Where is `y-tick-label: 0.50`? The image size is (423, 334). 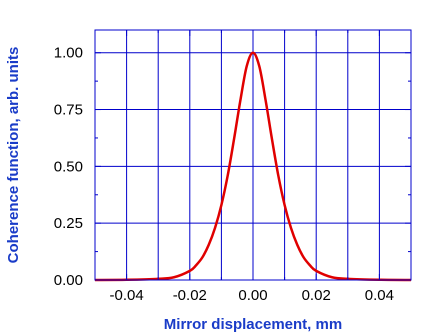 y-tick-label: 0.50 is located at coordinates (68, 166).